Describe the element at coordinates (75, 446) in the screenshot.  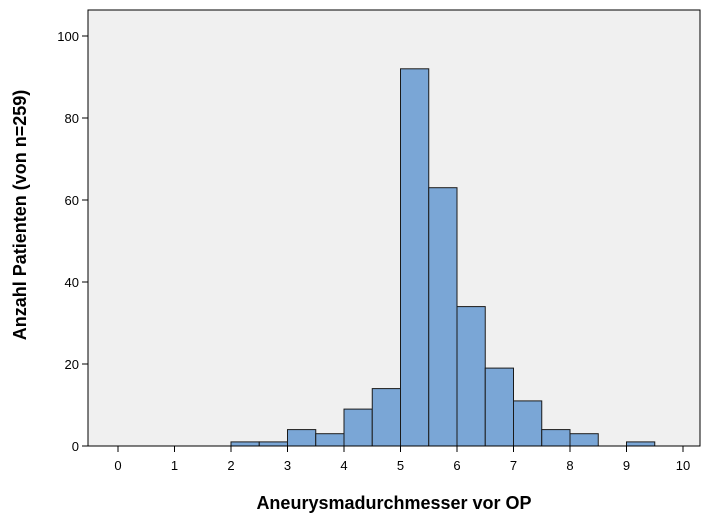
I see `y-tick-label: 0` at that location.